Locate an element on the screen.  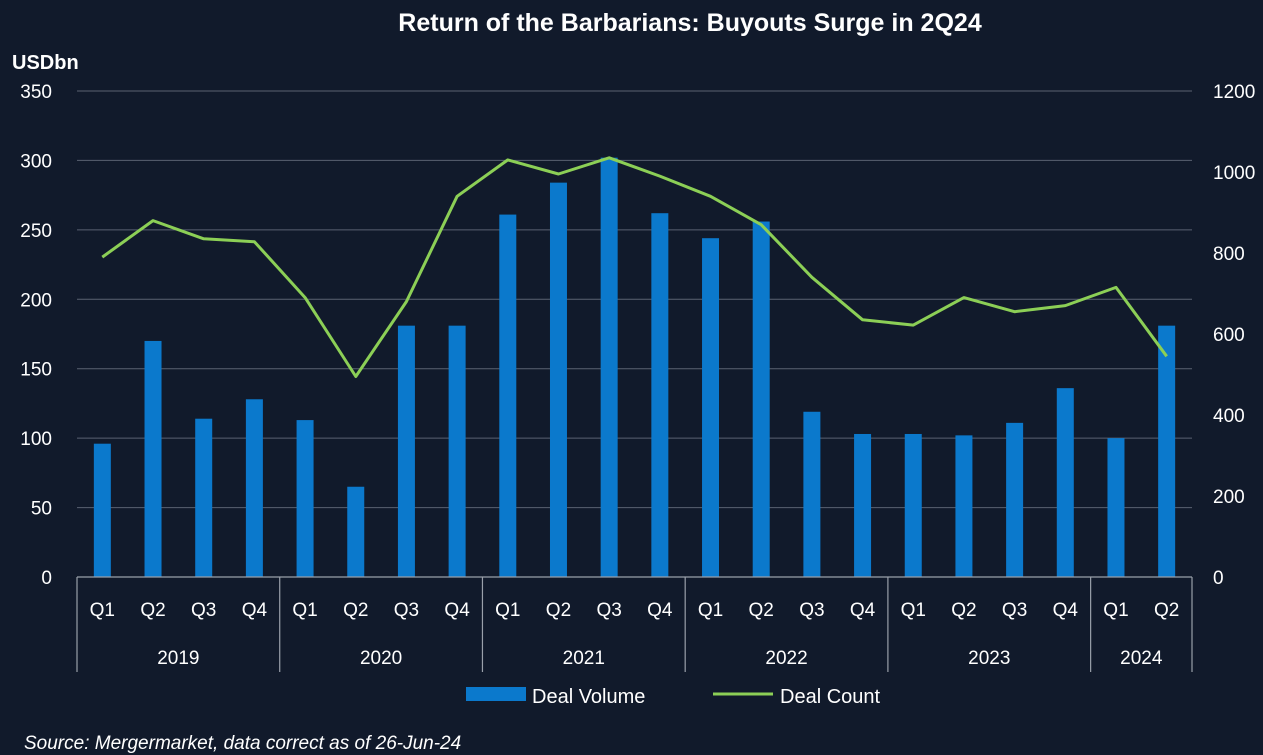
y-tick-label: 50 is located at coordinates (41, 509).